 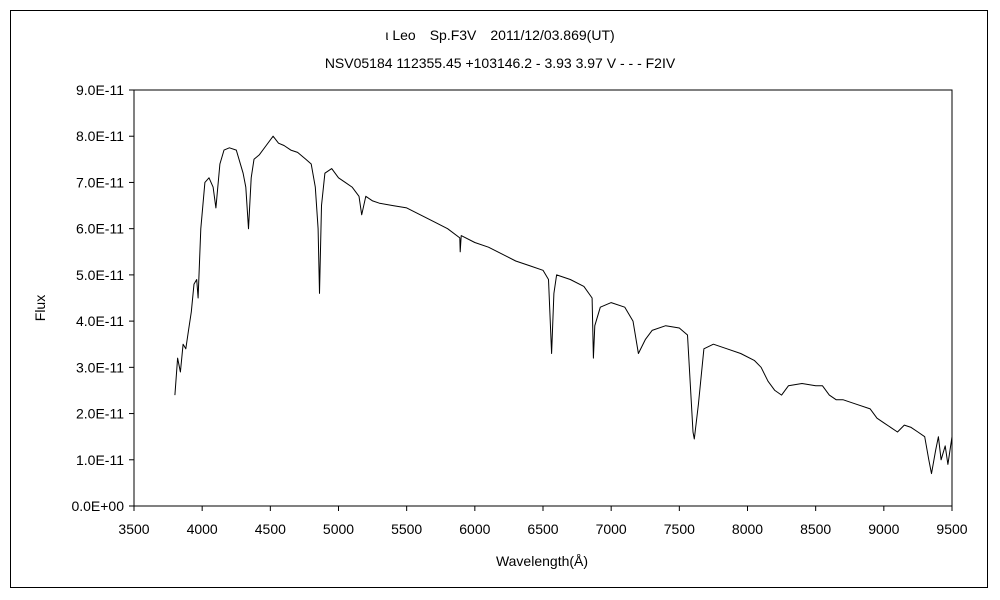 I want to click on y-tick-label: 4.0E-11, so click(x=100, y=321).